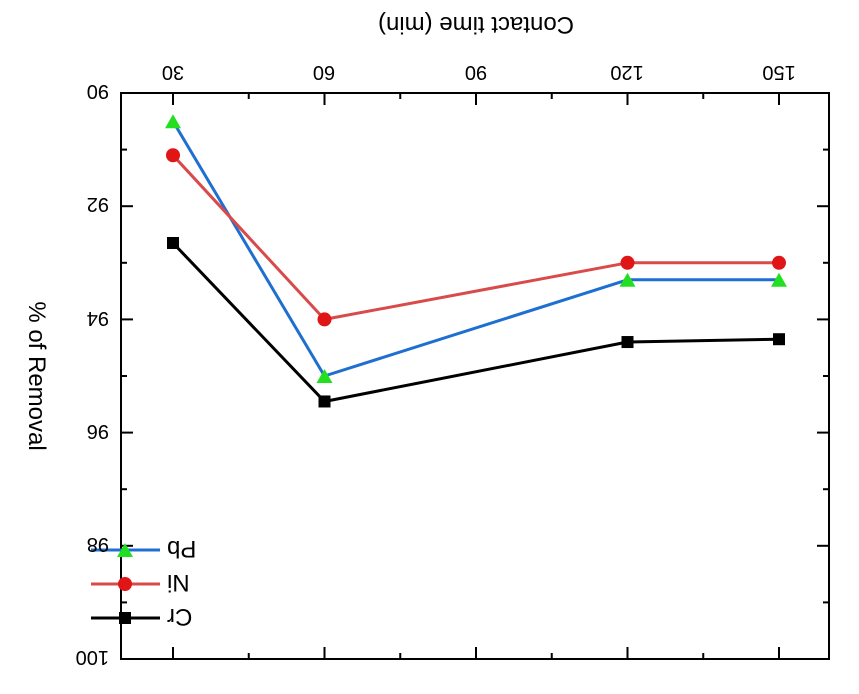  Describe the element at coordinates (626, 72) in the screenshot. I see `x-tick-label-120: 120` at that location.